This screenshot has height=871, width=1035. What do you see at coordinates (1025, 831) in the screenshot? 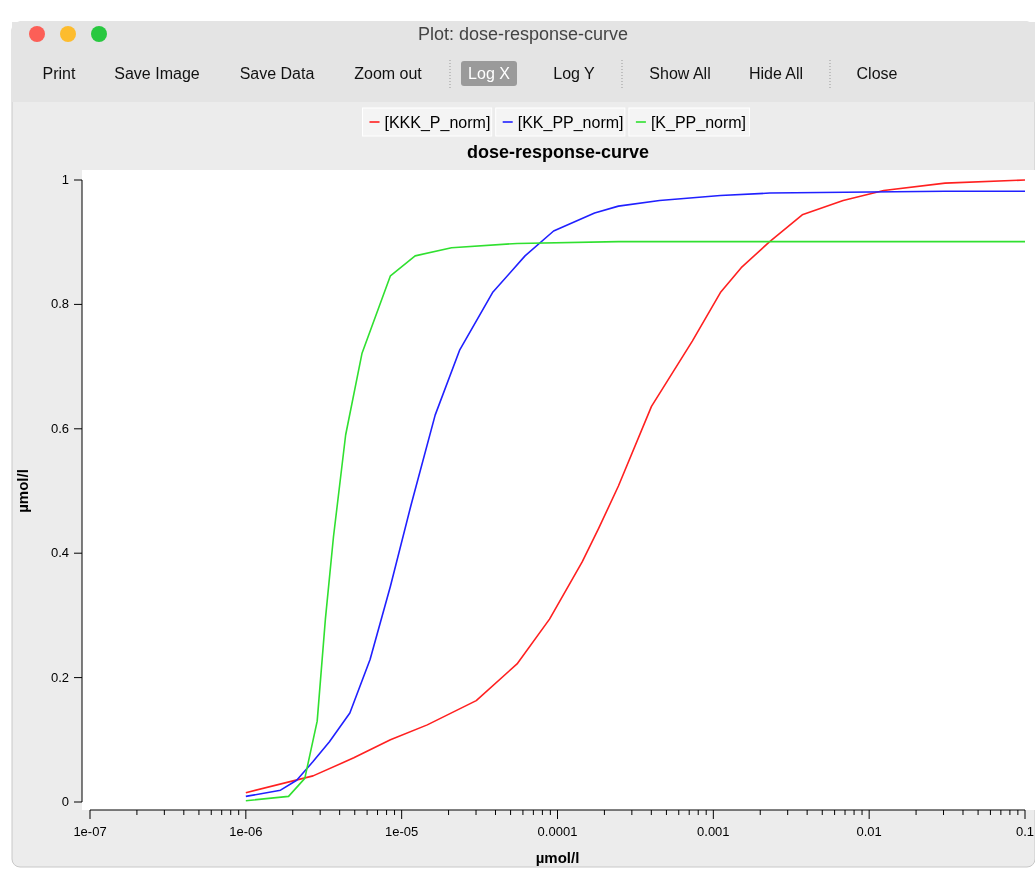
I see `x-tick-label: 0.1` at bounding box center [1025, 831].